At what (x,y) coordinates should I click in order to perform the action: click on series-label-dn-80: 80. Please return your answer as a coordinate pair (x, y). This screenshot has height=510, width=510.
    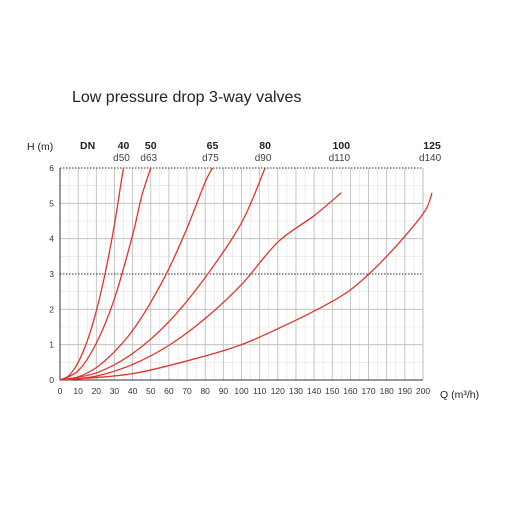
    Looking at the image, I should click on (265, 146).